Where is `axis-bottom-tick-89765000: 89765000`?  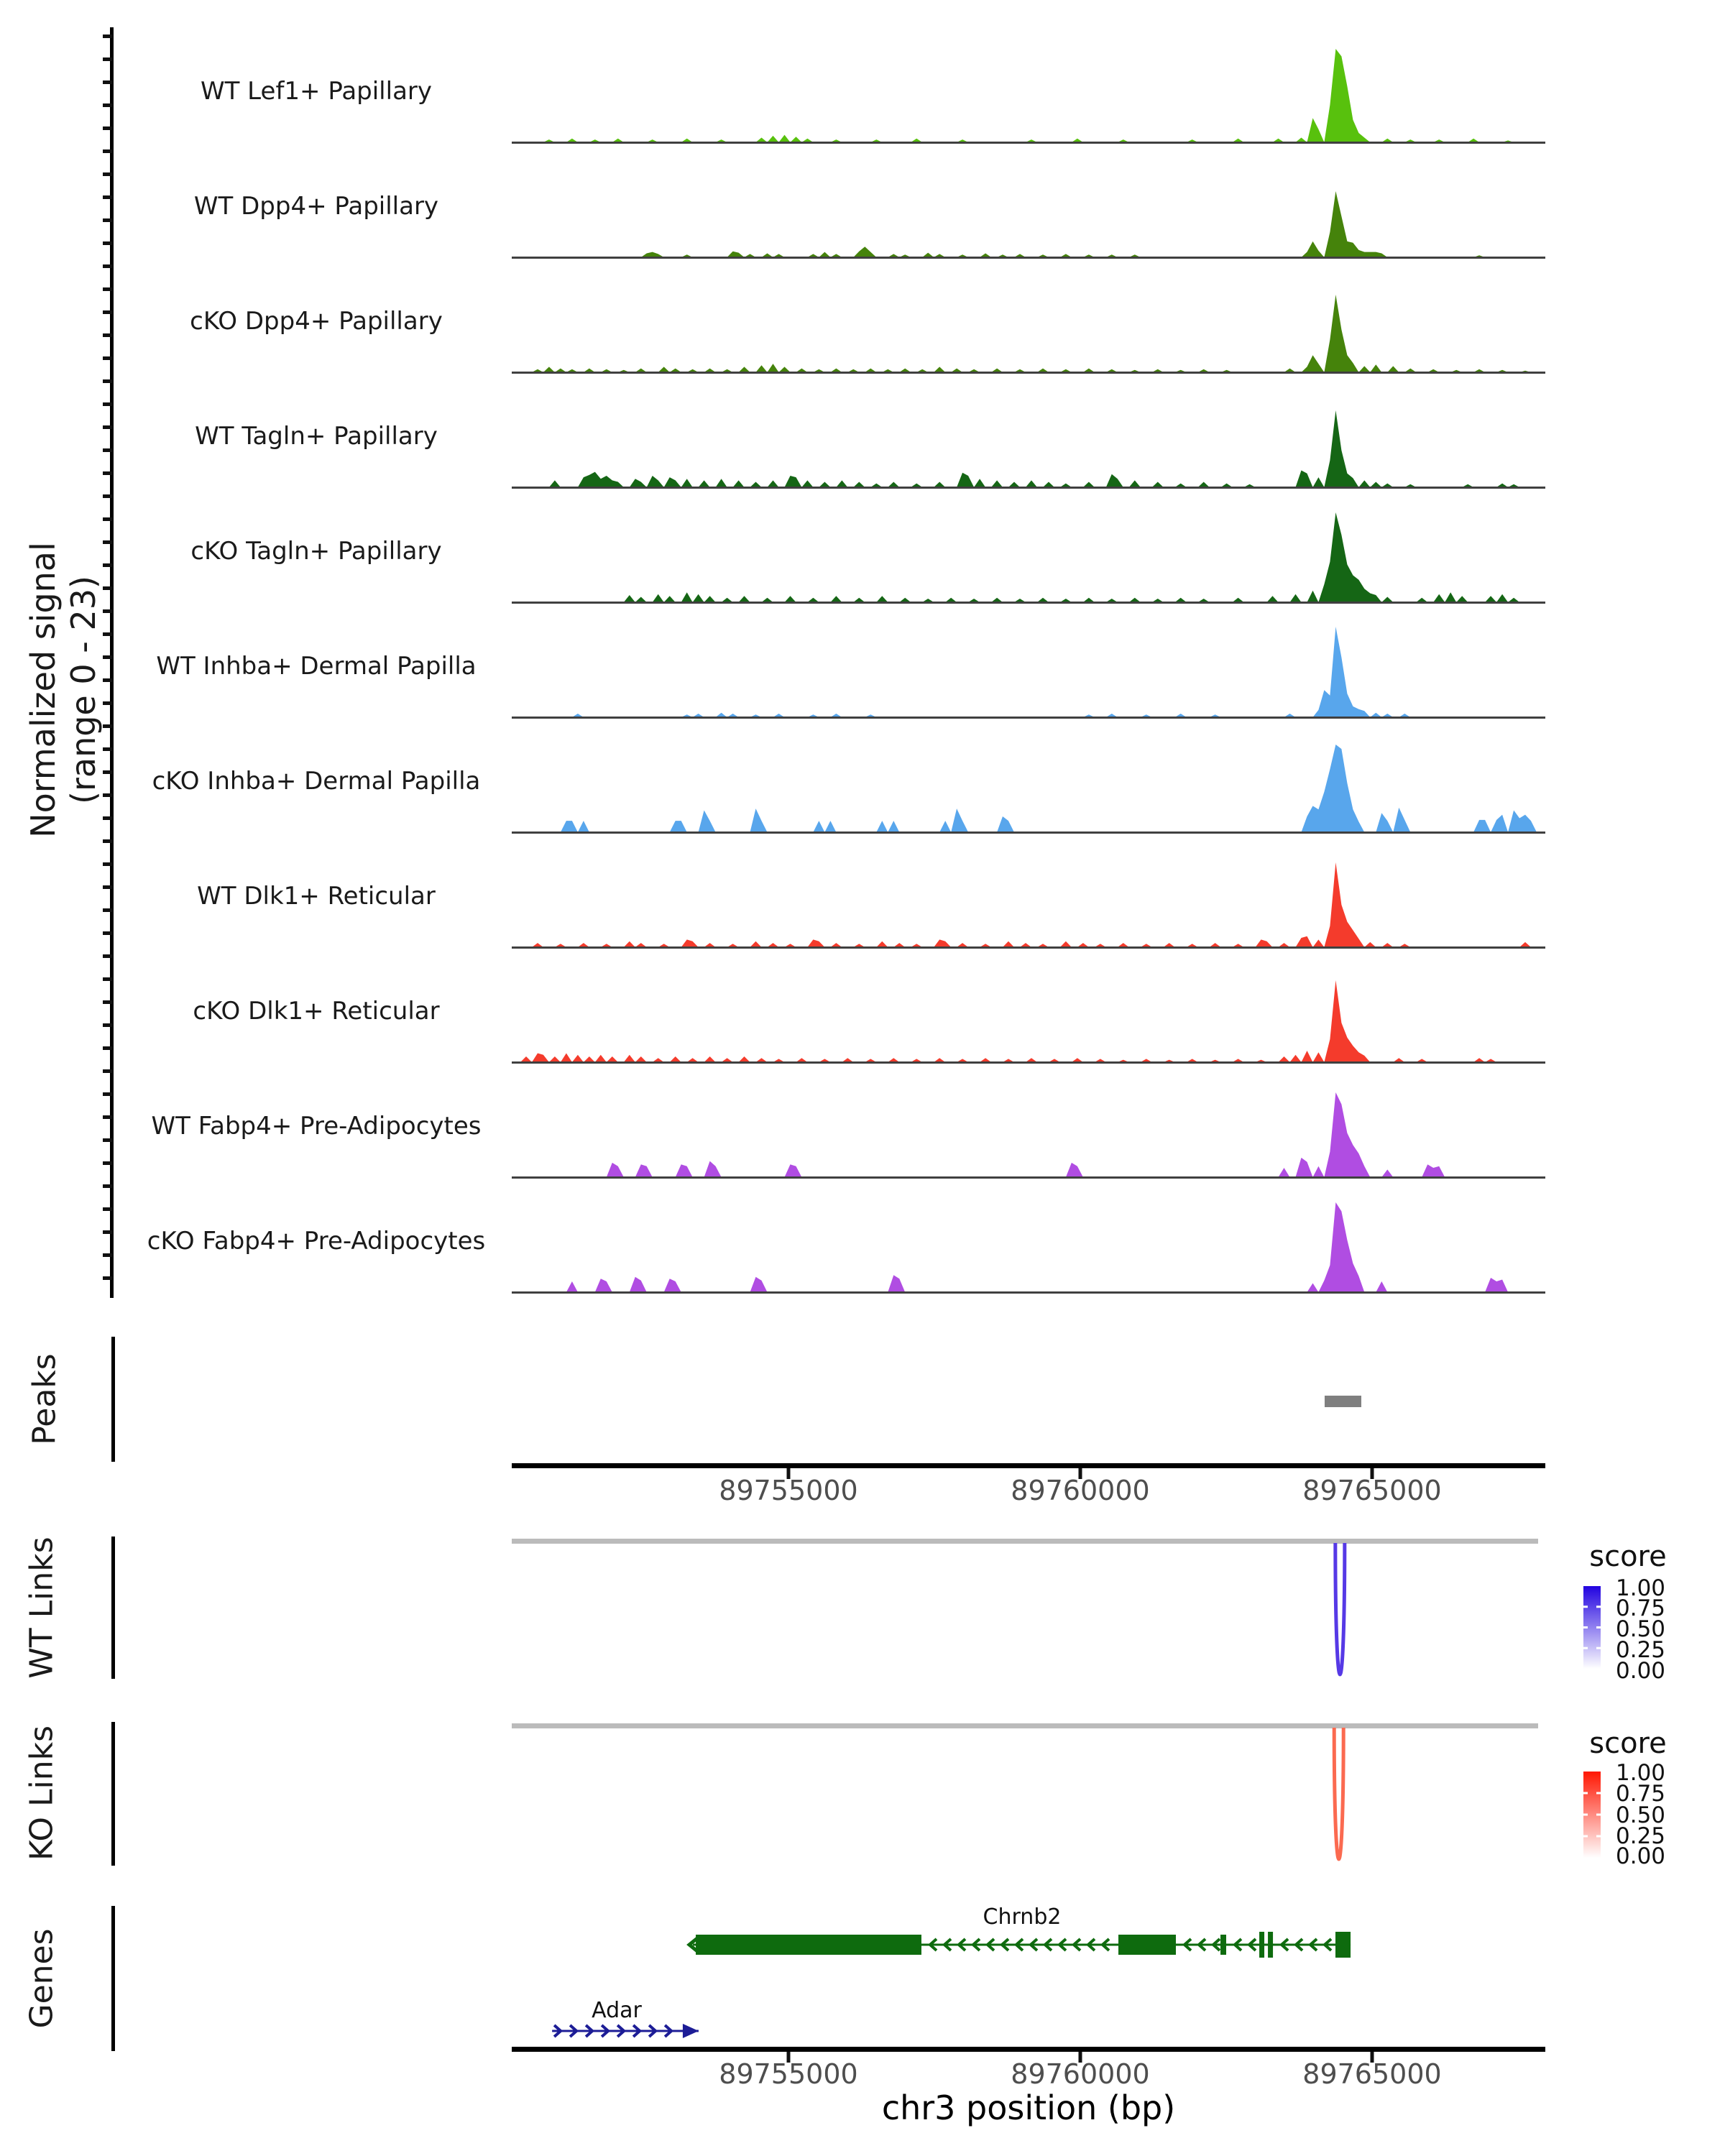 axis-bottom-tick-89765000: 89765000 is located at coordinates (1372, 2074).